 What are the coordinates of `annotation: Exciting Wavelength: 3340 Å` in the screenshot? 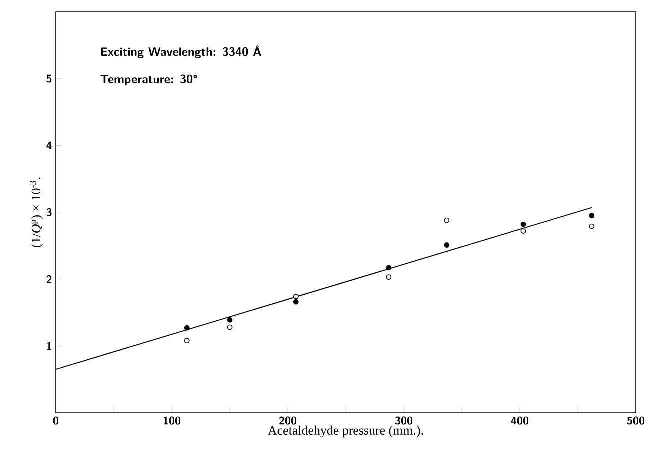 It's located at (181, 52).